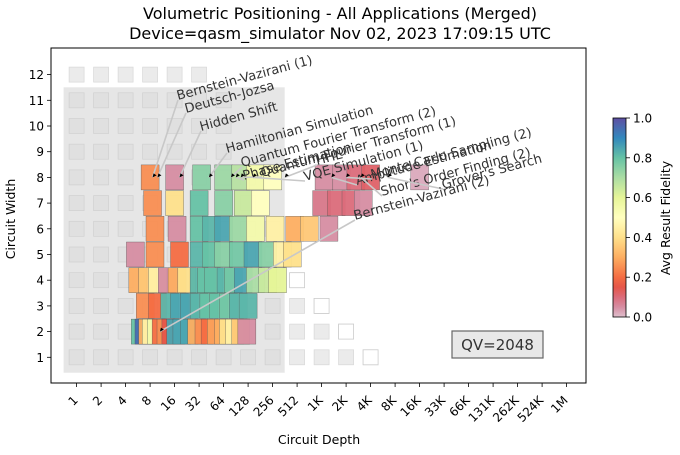 This screenshot has height=455, width=680. What do you see at coordinates (40, 152) in the screenshot?
I see `y-tick-label: 9` at bounding box center [40, 152].